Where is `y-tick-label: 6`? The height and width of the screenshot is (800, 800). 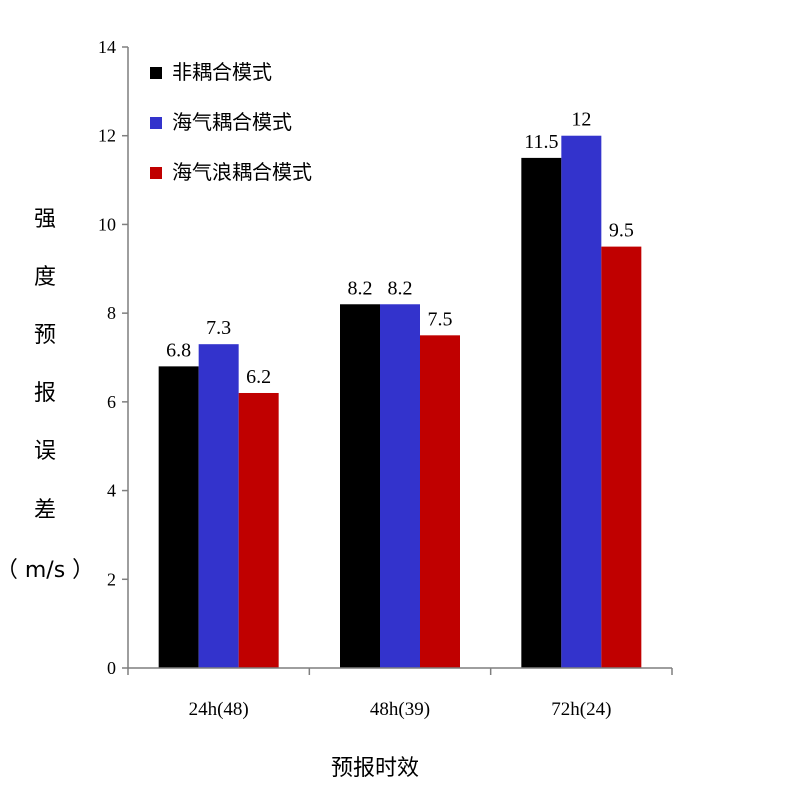 y-tick-label: 6 is located at coordinates (111, 402).